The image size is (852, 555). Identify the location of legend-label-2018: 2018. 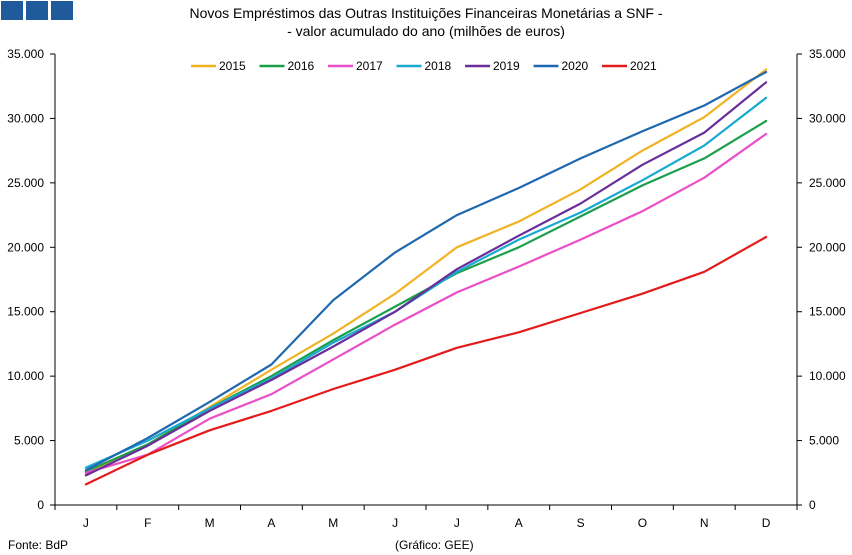
(438, 66).